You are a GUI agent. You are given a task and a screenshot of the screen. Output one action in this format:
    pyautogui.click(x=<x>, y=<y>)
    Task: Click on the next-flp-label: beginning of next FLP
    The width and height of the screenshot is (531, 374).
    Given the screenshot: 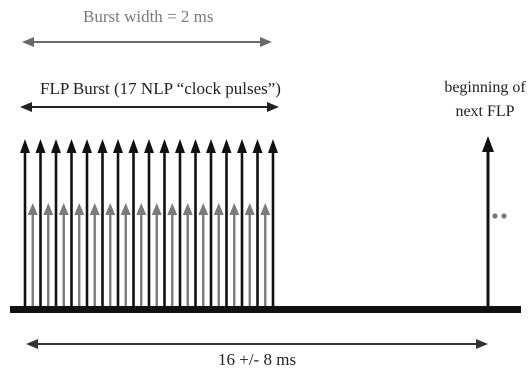 What is the action you would take?
    pyautogui.click(x=485, y=100)
    